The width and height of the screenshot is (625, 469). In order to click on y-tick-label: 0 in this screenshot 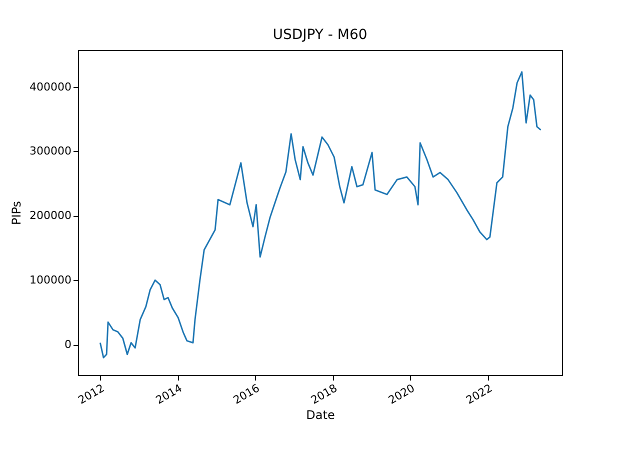, I will do `click(68, 345)`.